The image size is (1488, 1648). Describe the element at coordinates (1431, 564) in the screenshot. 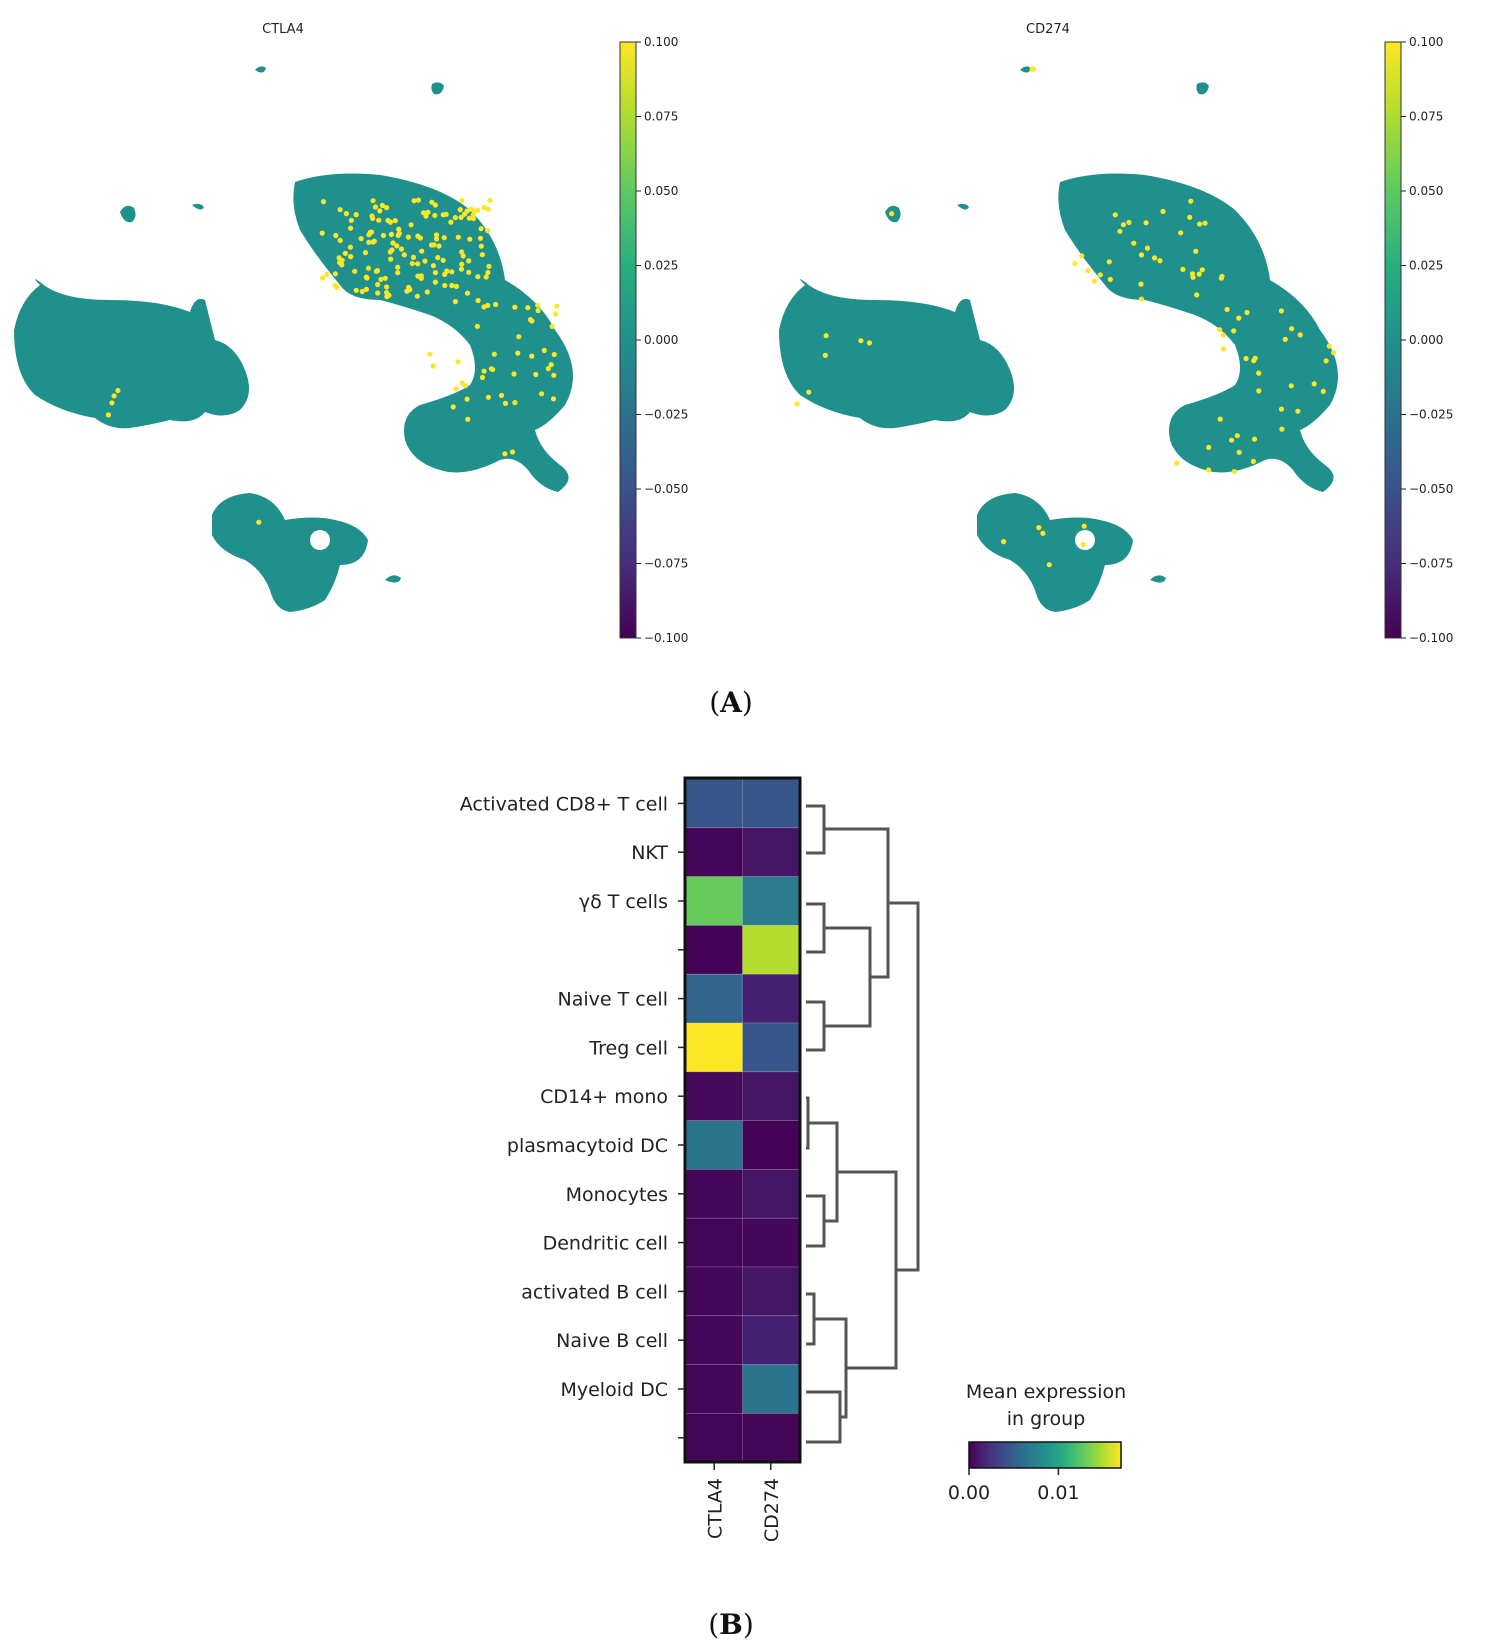

I see `colorbar-tick-label: −0.075` at that location.